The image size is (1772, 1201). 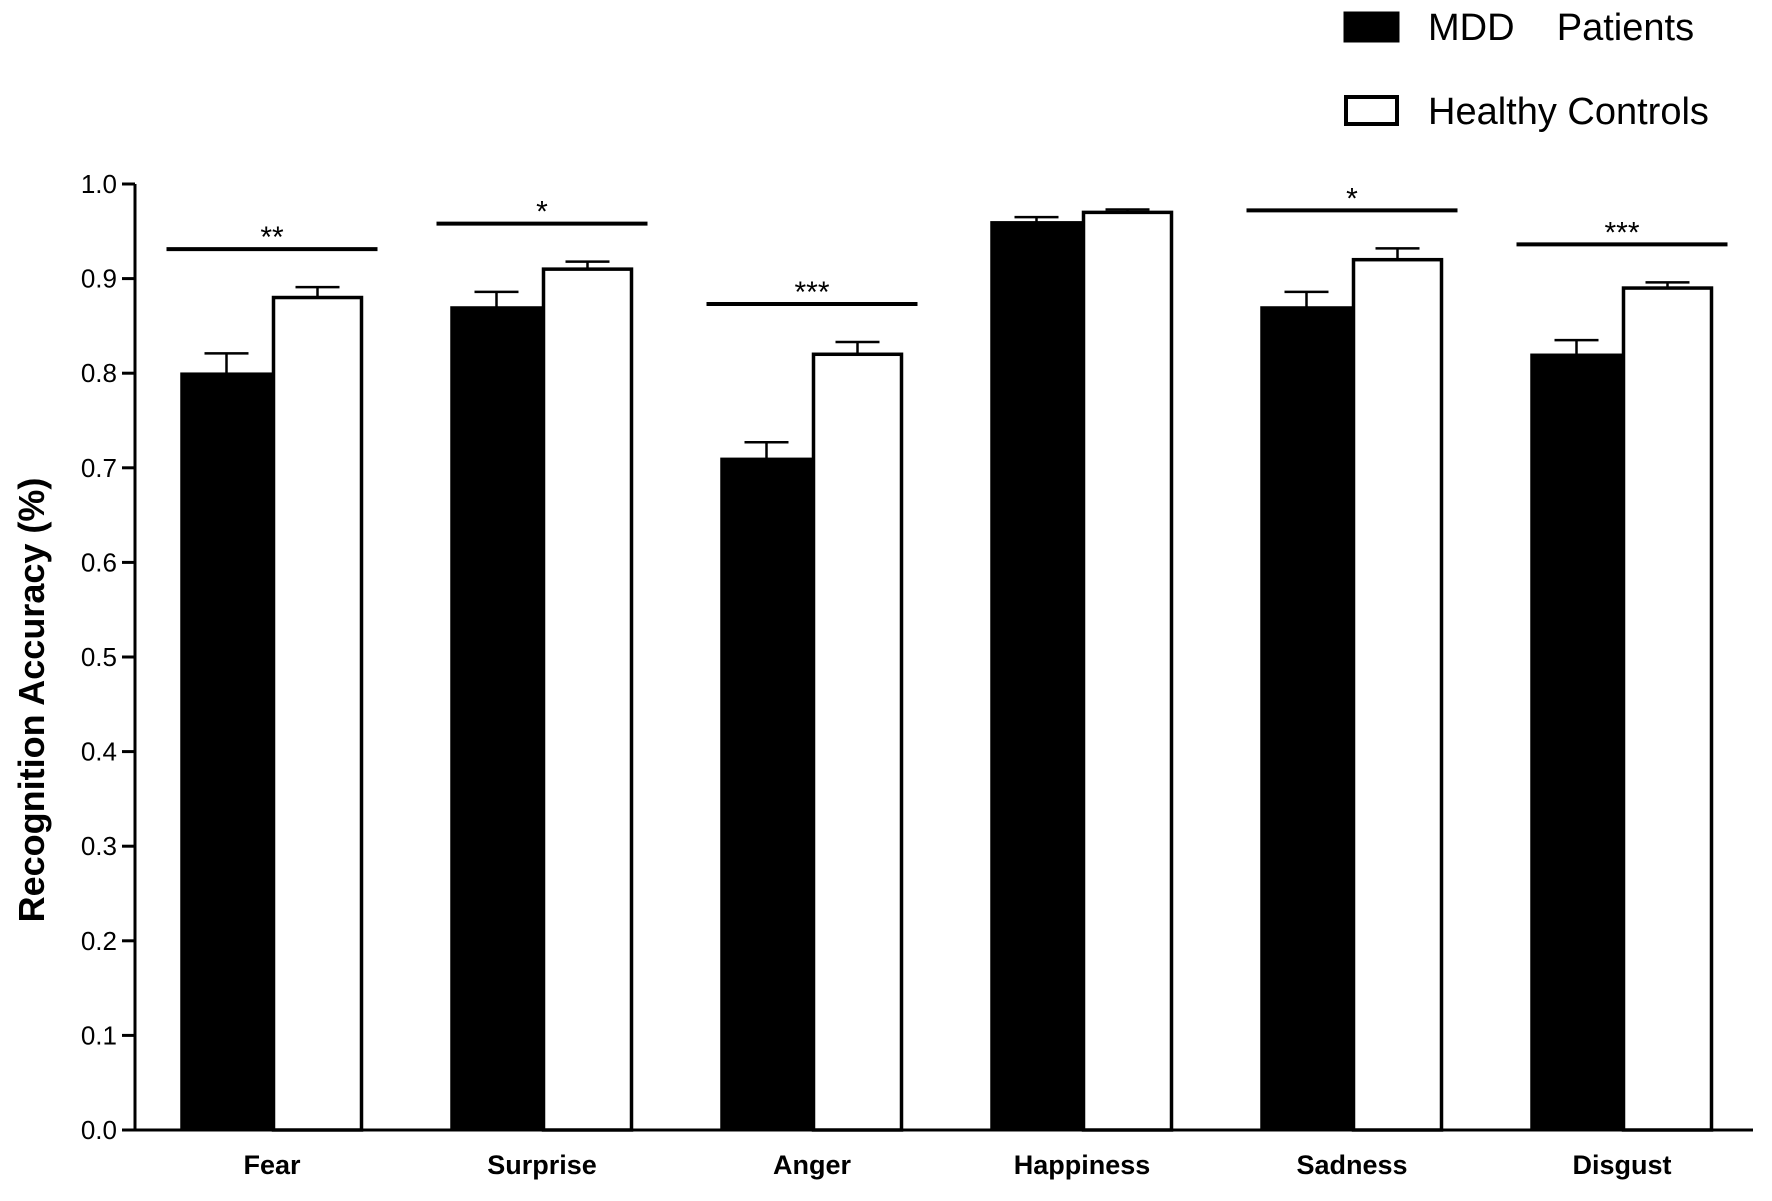 What do you see at coordinates (99, 184) in the screenshot?
I see `y-tick-label: 1.0` at bounding box center [99, 184].